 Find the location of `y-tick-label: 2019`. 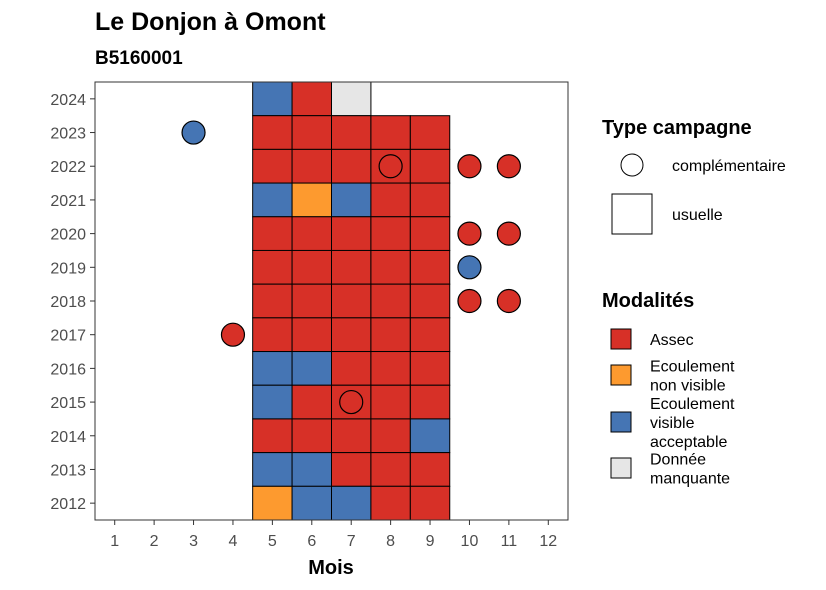

y-tick-label: 2019 is located at coordinates (68, 268).